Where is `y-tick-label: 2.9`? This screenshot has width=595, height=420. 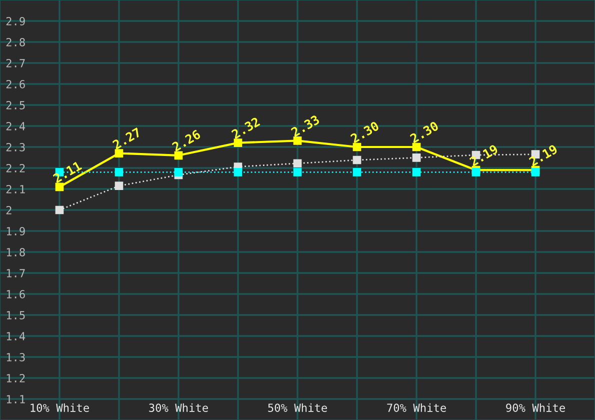
y-tick-label: 2.9 is located at coordinates (15, 21).